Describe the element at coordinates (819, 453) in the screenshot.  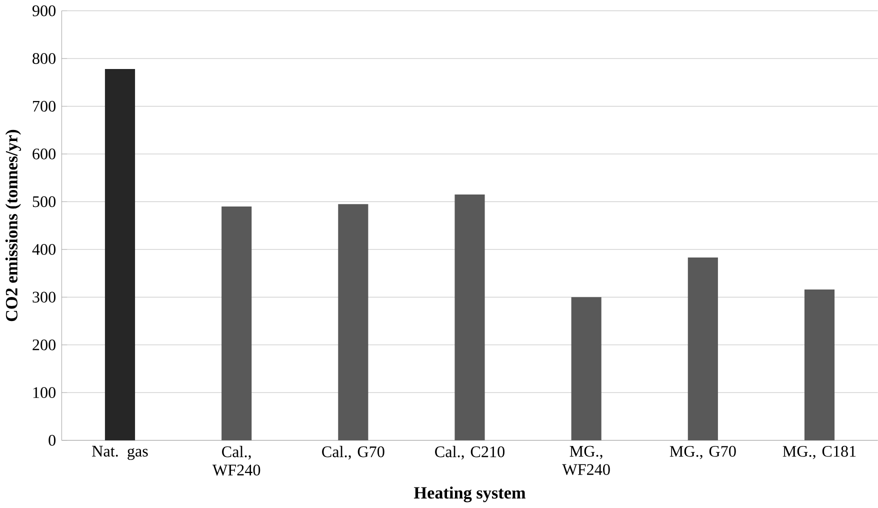
I see `x-tick-label: MG., C181` at that location.